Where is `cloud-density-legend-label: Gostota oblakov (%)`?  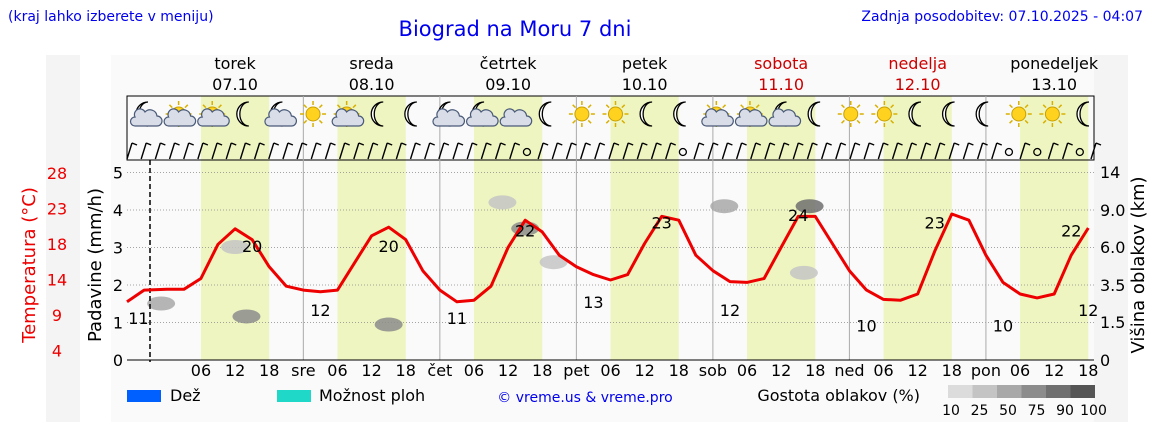 cloud-density-legend-label: Gostota oblakov (%) is located at coordinates (838, 395).